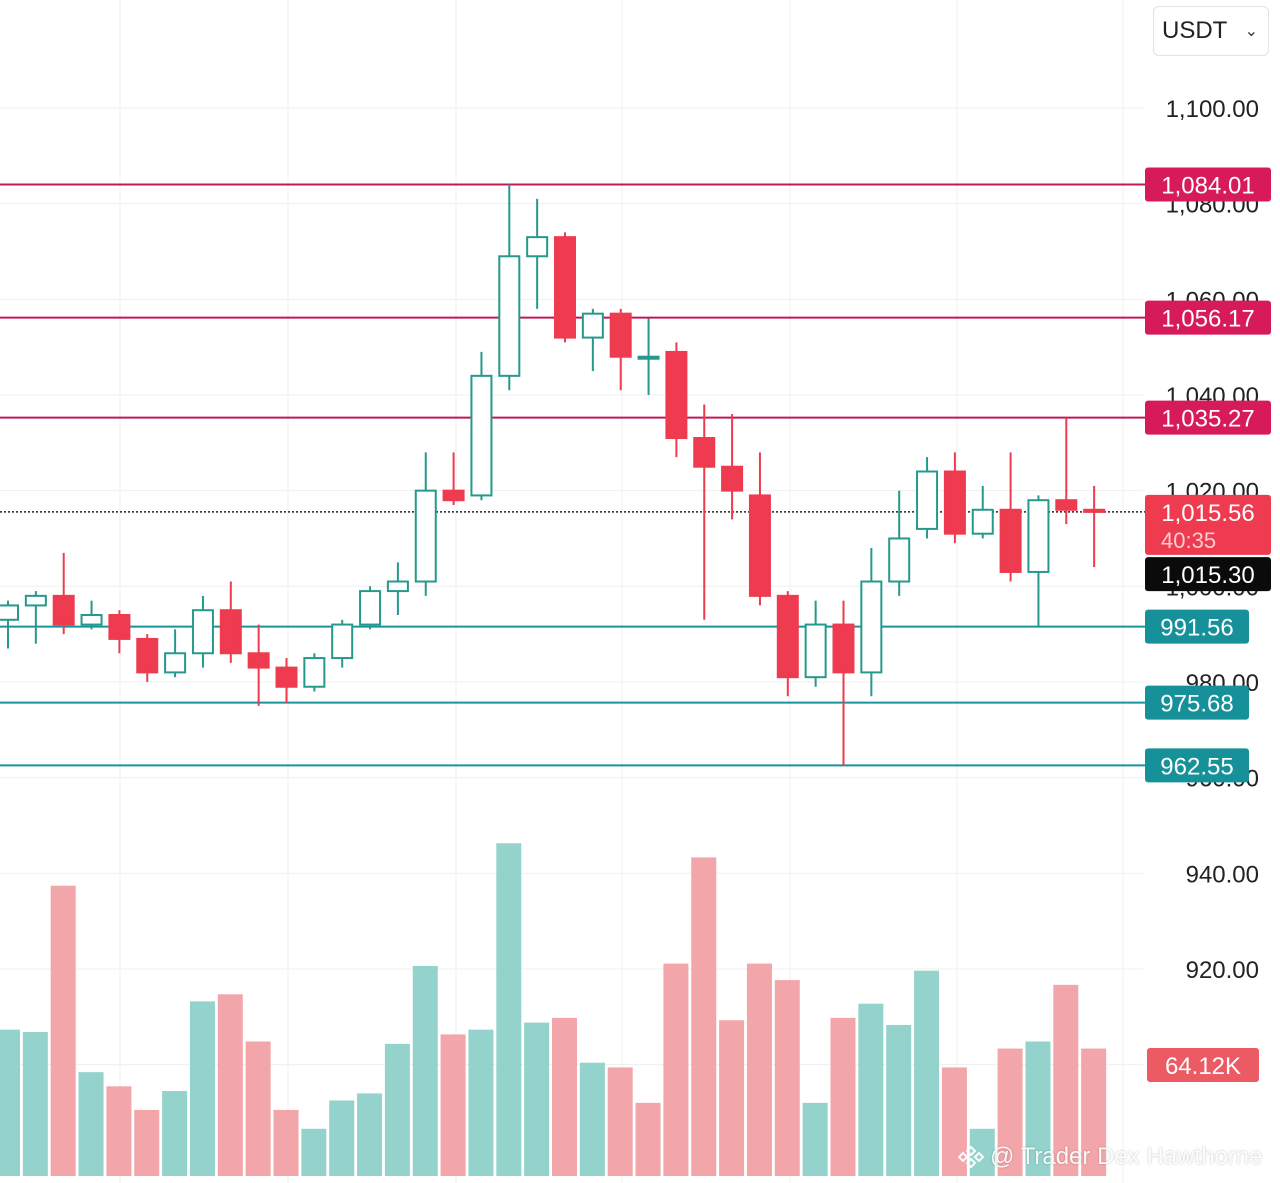 The image size is (1280, 1183). I want to click on level-badge-label: 991.56, so click(1196, 628).